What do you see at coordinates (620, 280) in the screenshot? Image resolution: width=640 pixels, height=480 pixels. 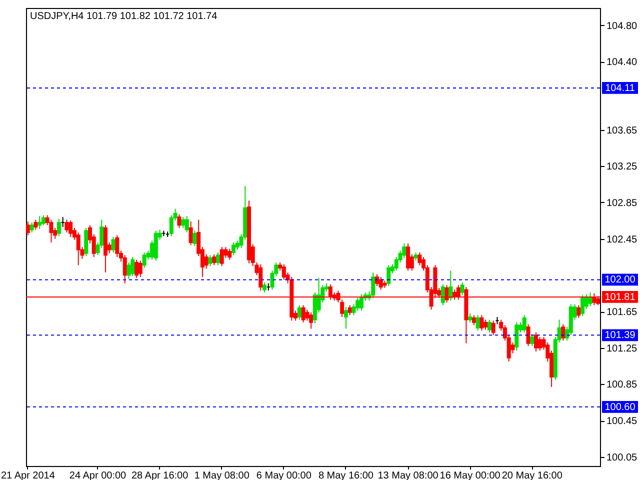 I see `ref-line-label: 102.00` at bounding box center [620, 280].